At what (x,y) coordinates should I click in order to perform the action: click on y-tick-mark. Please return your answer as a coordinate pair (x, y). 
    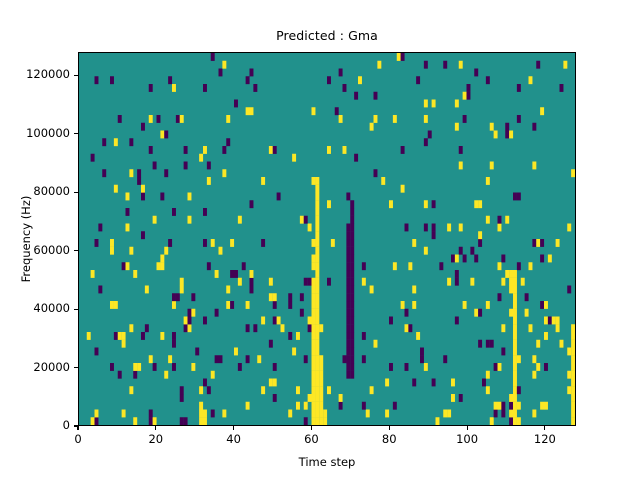
    Looking at the image, I should click on (76, 368).